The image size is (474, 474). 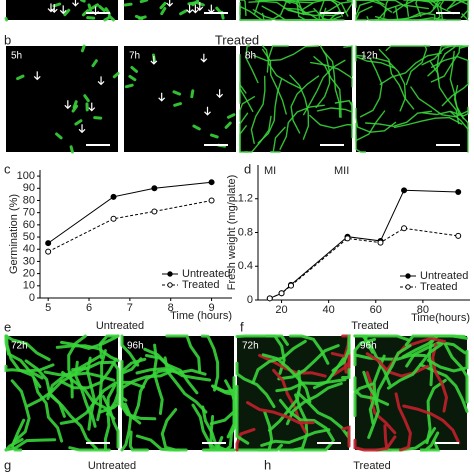 I want to click on y-tick-label: 50, so click(x=29, y=237).